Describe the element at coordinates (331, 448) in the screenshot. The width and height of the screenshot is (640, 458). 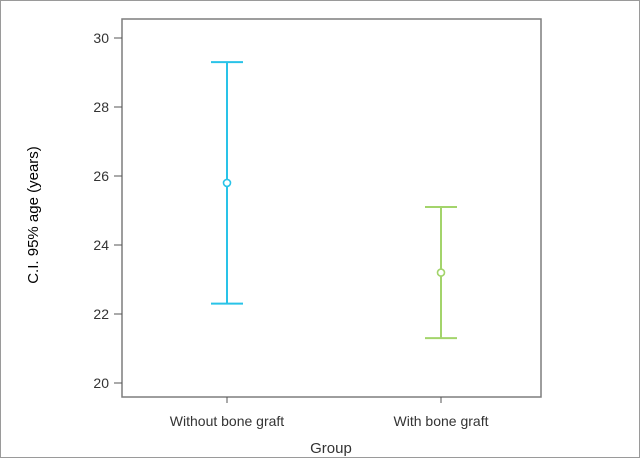
I see `x-axis-title: Group` at that location.